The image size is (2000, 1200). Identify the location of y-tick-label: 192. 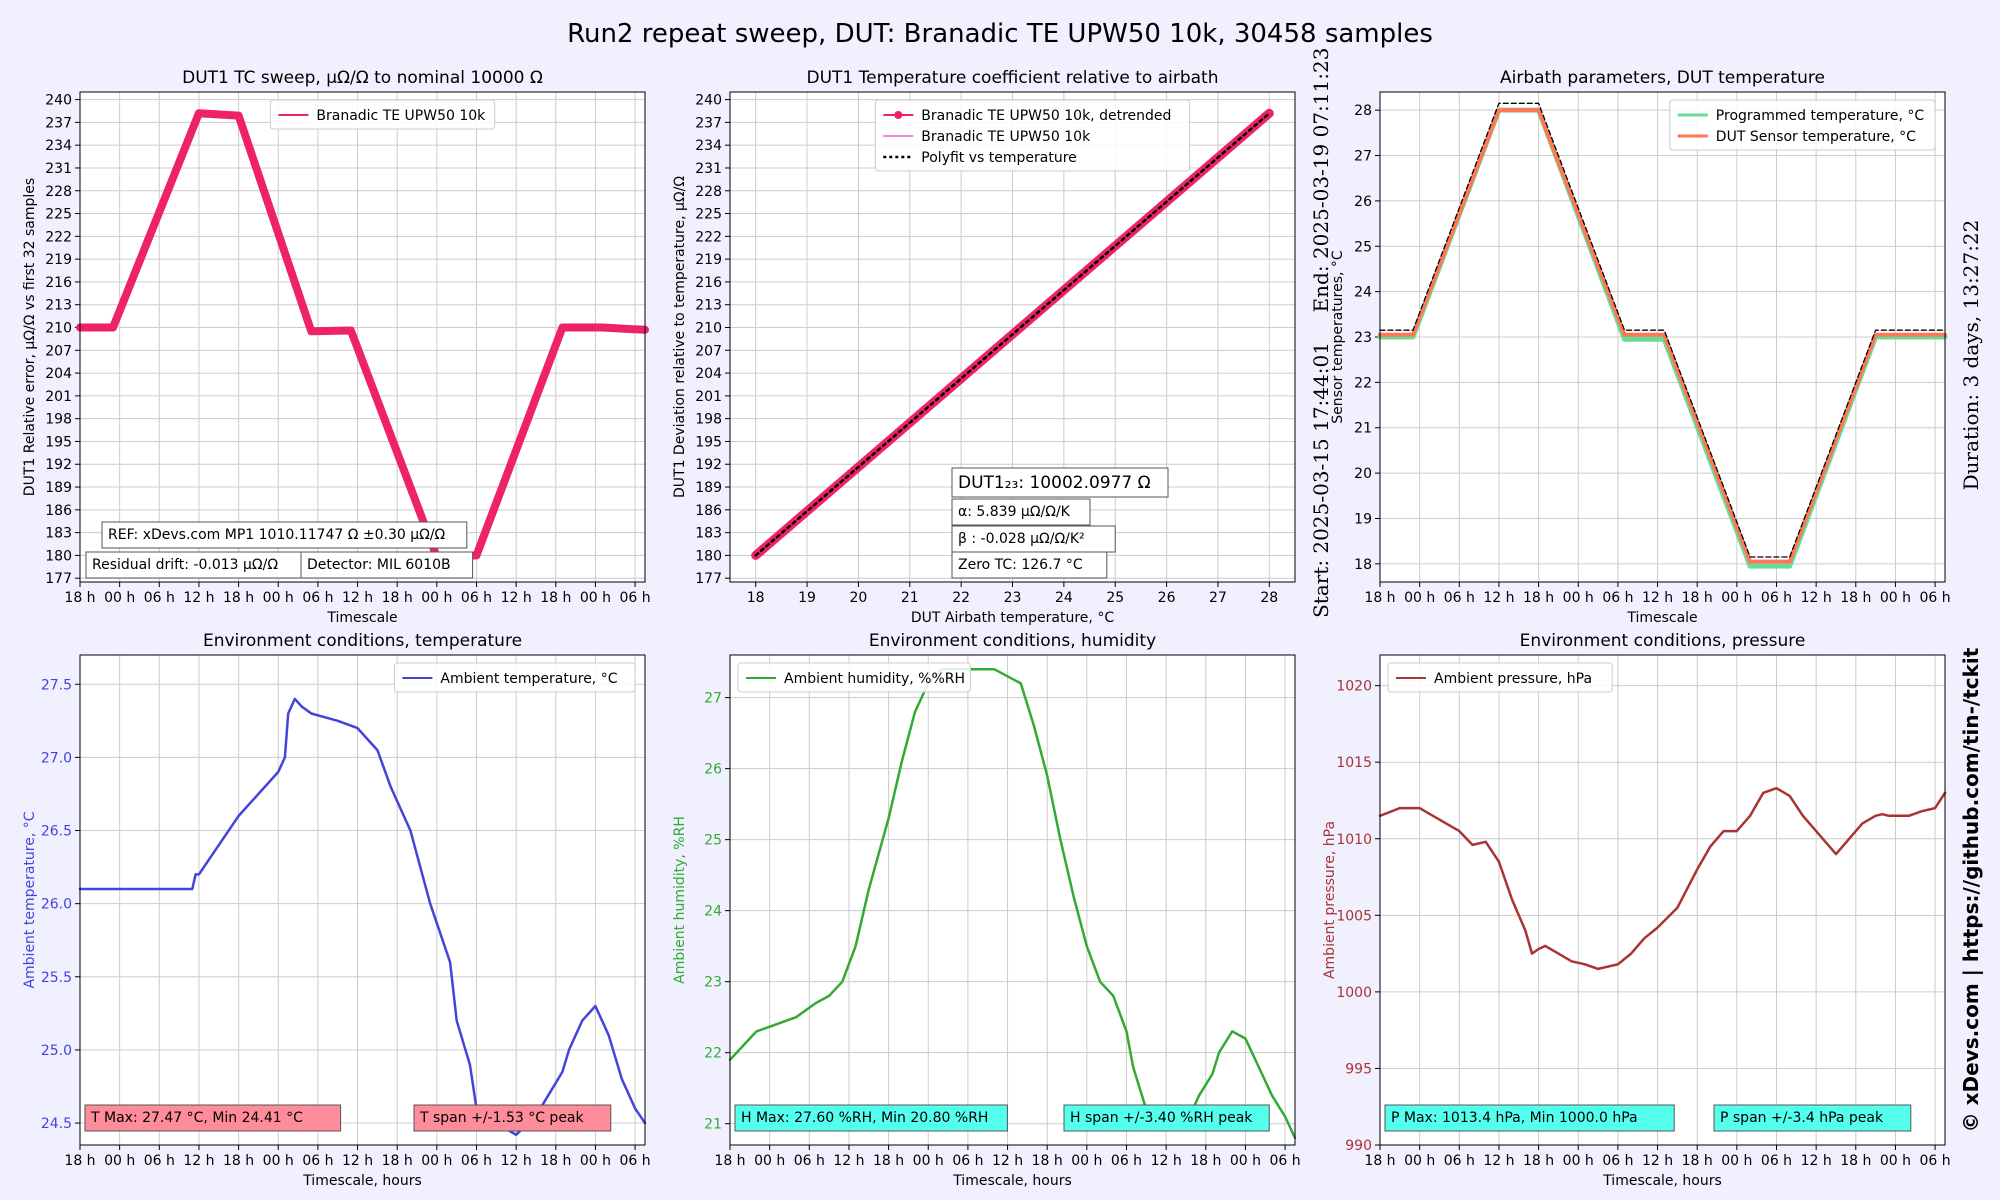
(708, 465).